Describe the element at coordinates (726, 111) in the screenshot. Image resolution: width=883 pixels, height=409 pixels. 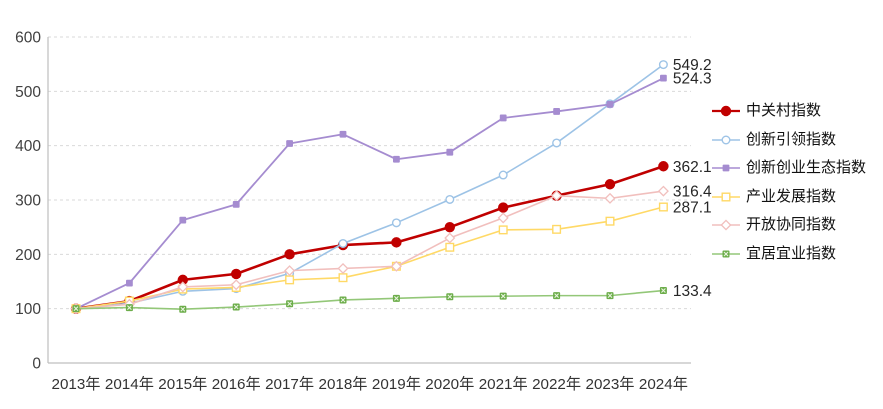
I see `legend-marker-zhongguancun-icon` at that location.